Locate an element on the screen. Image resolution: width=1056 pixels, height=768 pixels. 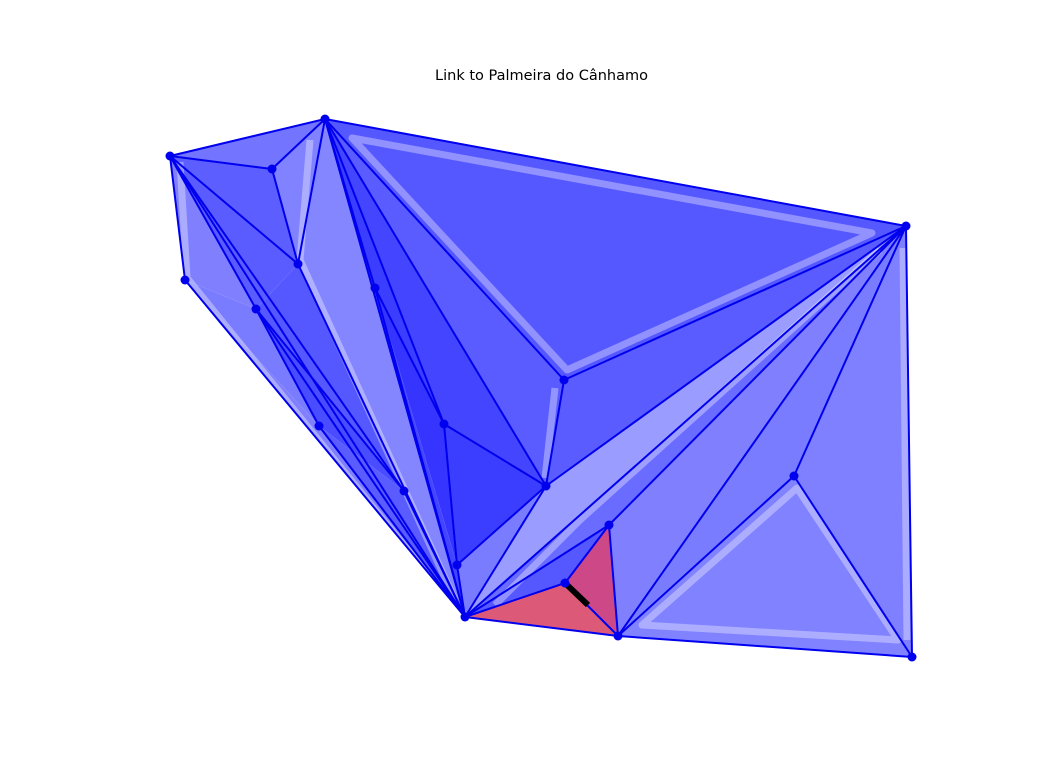
diagram-title: Link to Palmeira do Cânhamo is located at coordinates (541, 76).